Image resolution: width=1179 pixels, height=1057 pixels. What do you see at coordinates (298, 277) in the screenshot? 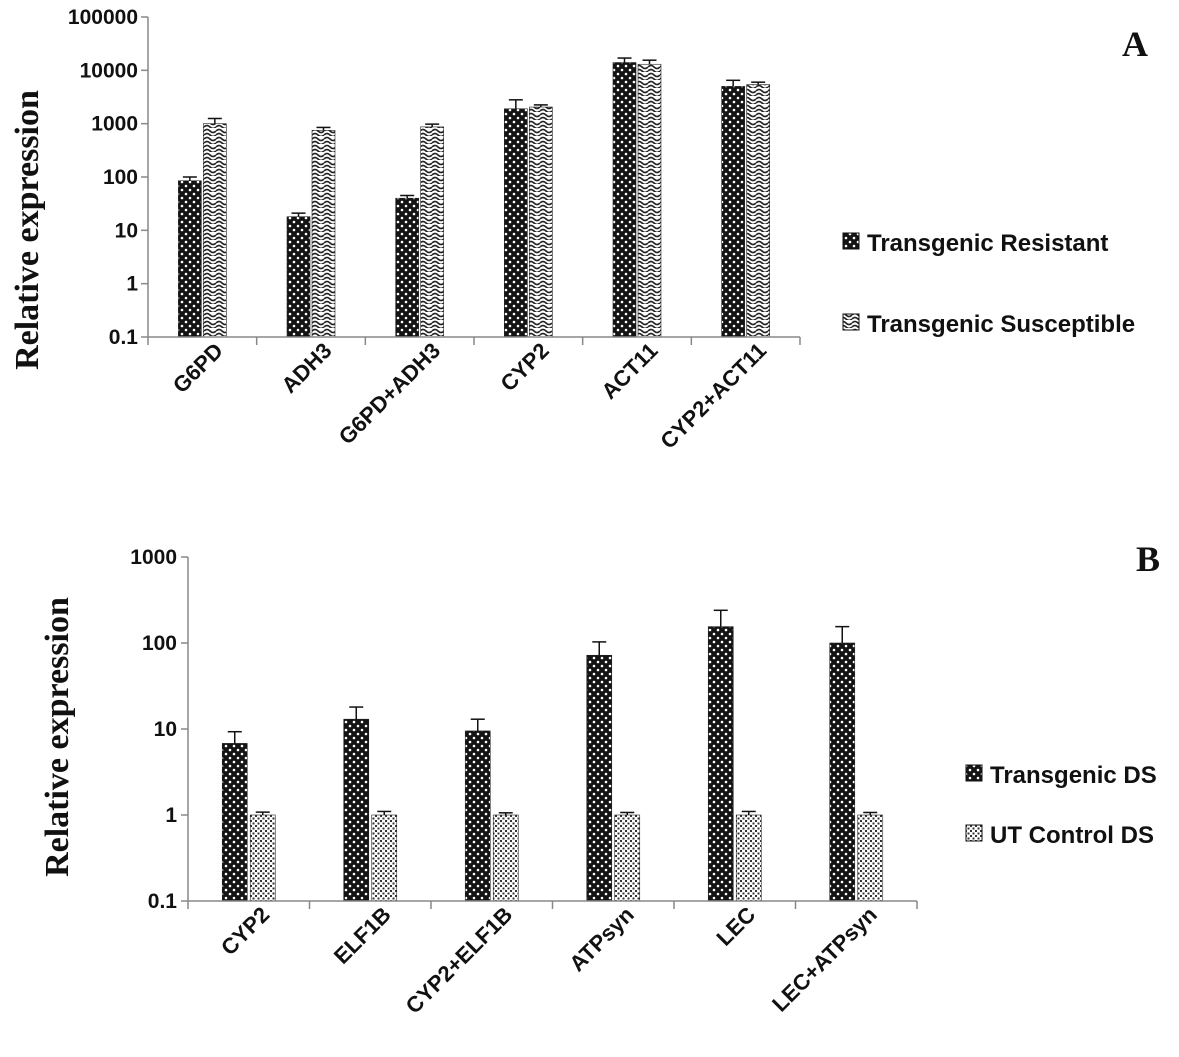
I see `bar-transgenic-resistant-adh3` at bounding box center [298, 277].